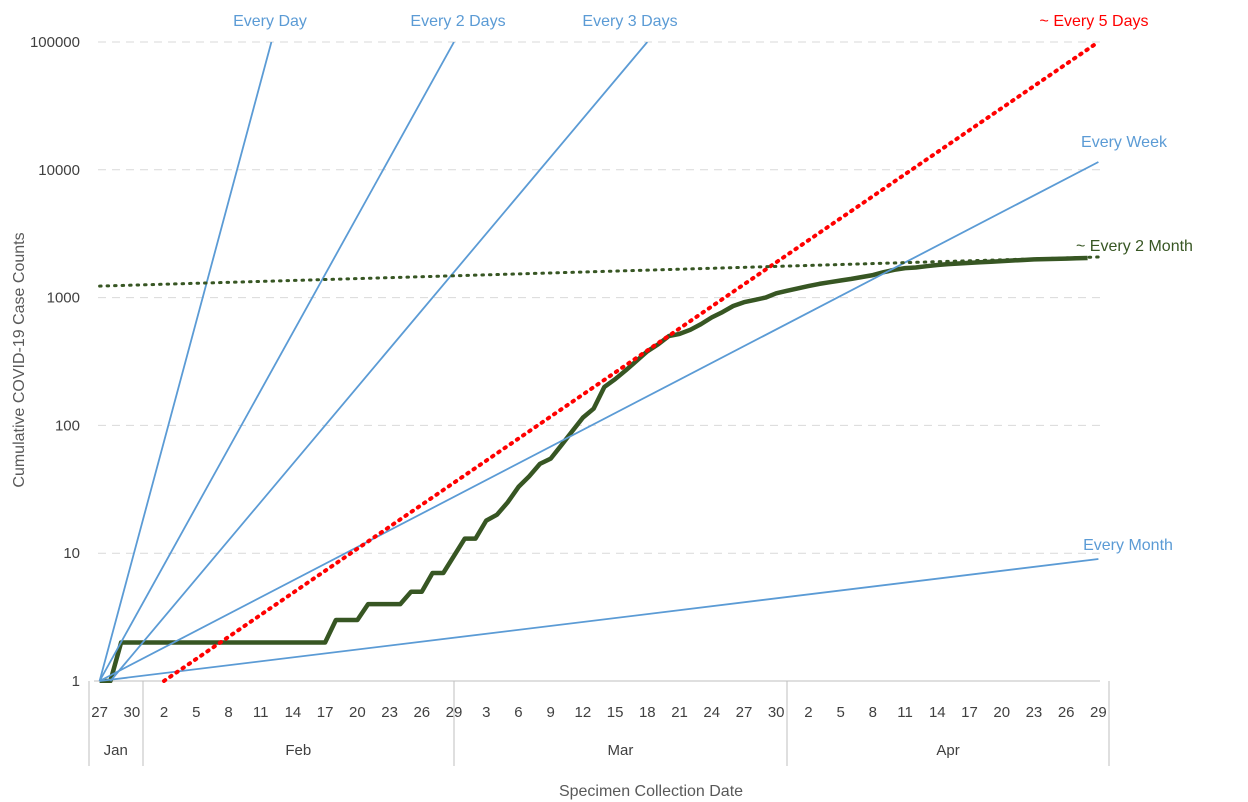 The image size is (1248, 802). I want to click on month-label: Jan, so click(116, 750).